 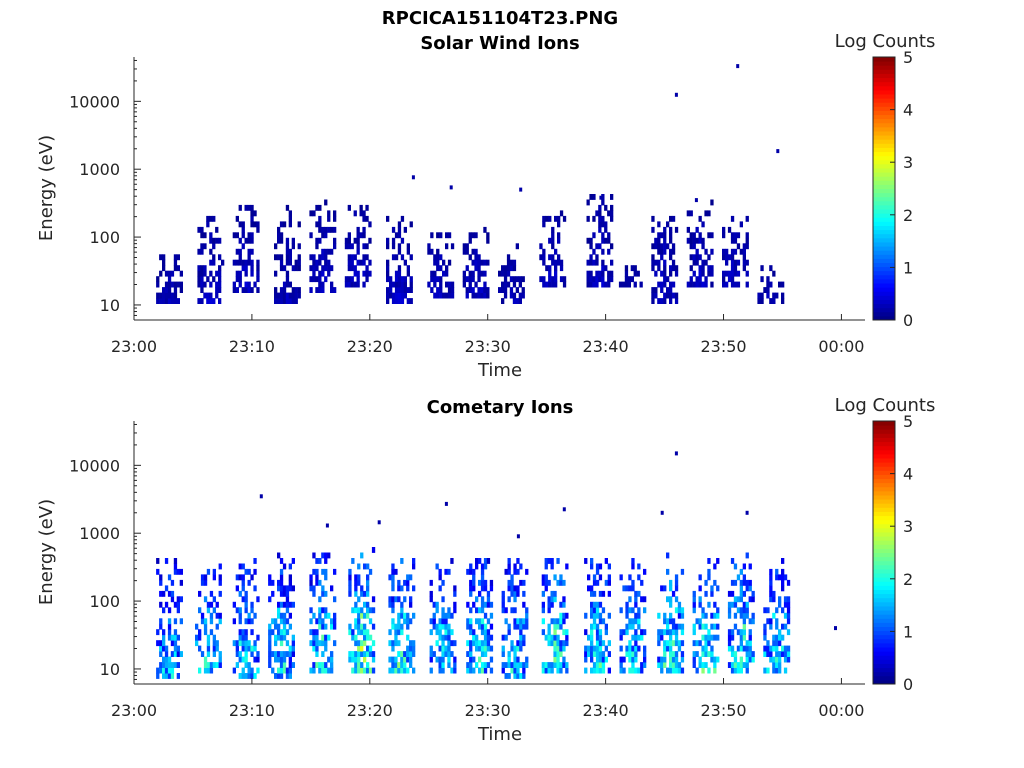 What do you see at coordinates (884, 281) in the screenshot?
I see `panel1-colorbar-step` at bounding box center [884, 281].